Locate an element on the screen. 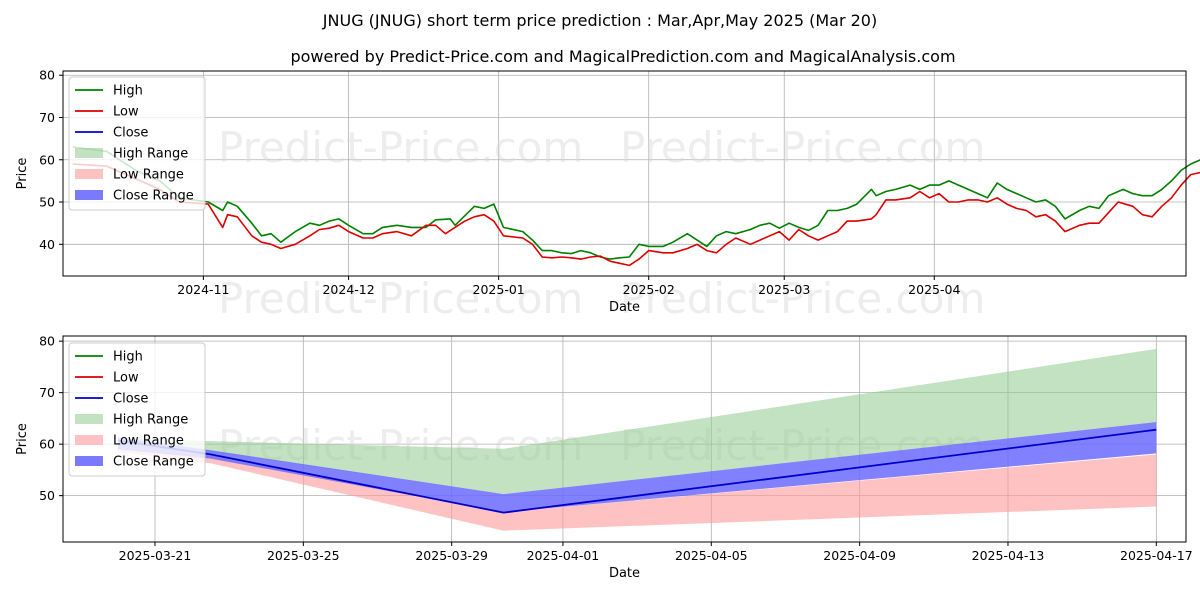  x-tick-label: 2025-01 is located at coordinates (499, 289).